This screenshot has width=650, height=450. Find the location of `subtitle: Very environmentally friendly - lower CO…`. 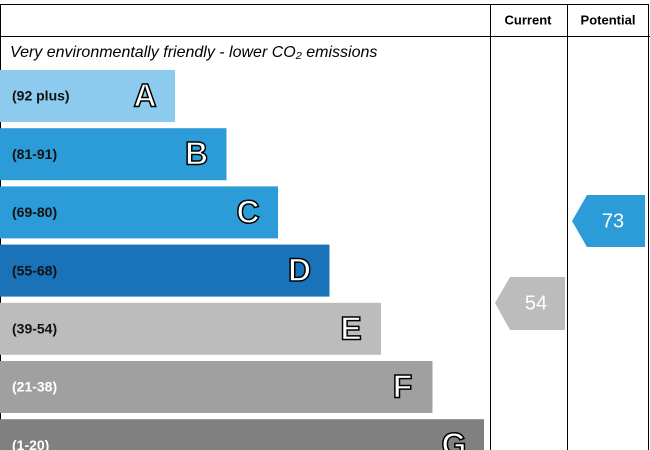

subtitle: Very environmentally friendly - lower CO… is located at coordinates (193, 52).